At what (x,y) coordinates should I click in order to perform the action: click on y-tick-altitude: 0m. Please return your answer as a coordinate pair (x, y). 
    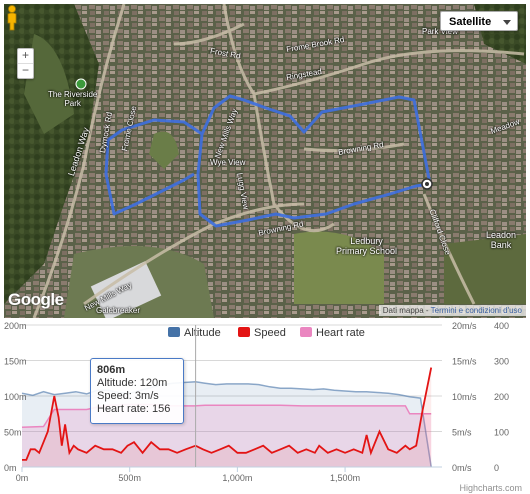
    Looking at the image, I should click on (10, 468).